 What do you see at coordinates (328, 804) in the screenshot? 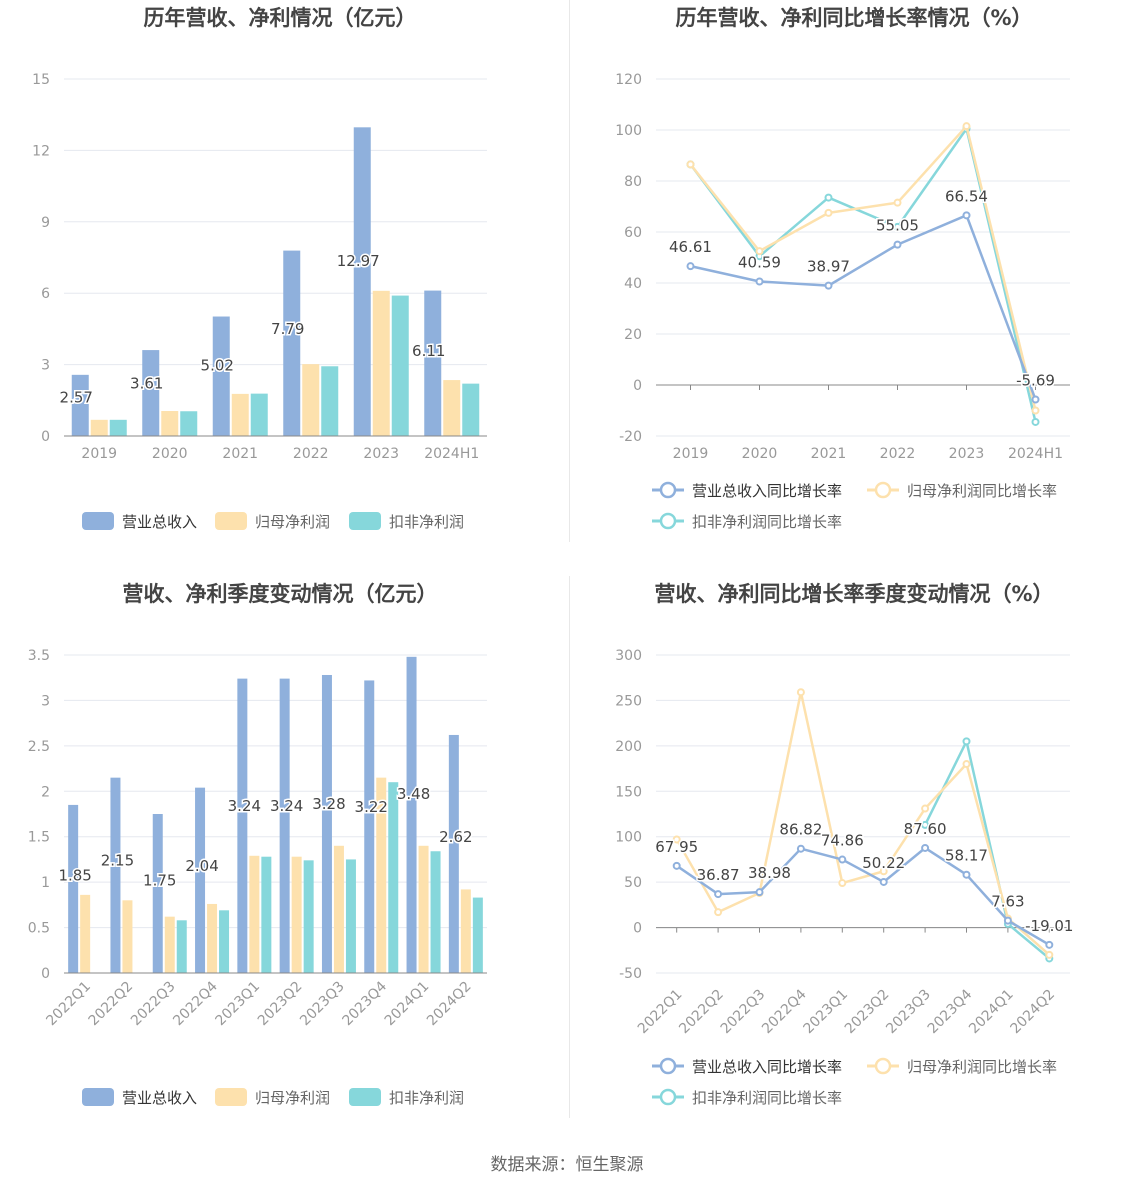
I see `data-label: 3.28` at bounding box center [328, 804].